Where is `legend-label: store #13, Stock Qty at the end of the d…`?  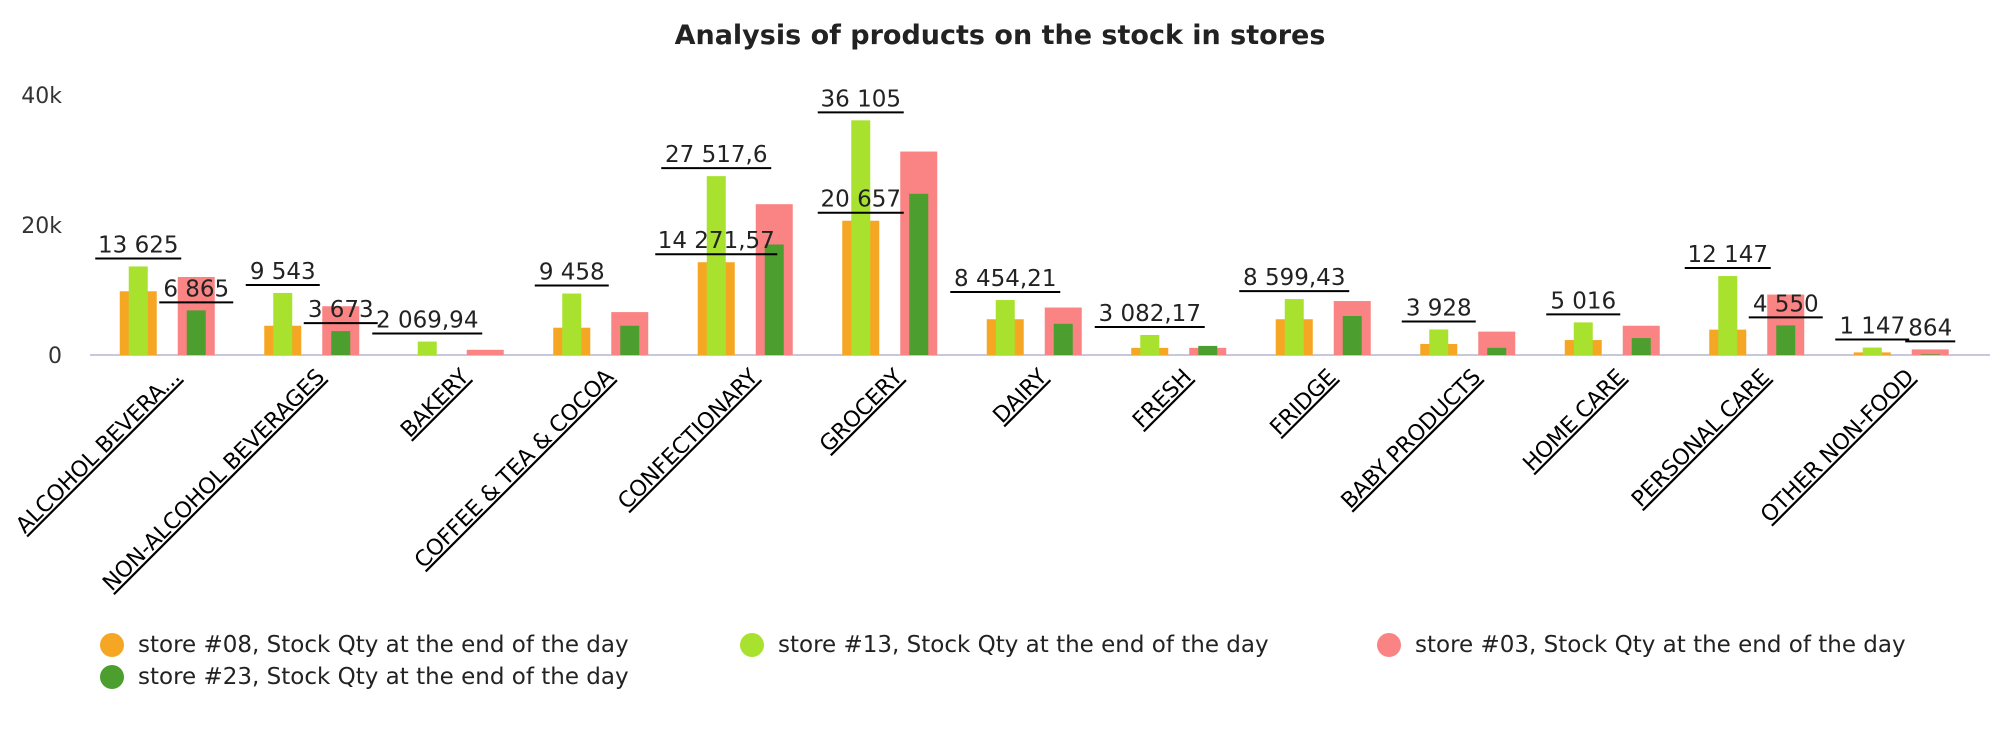
legend-label: store #13, Stock Qty at the end of the d… is located at coordinates (1023, 645).